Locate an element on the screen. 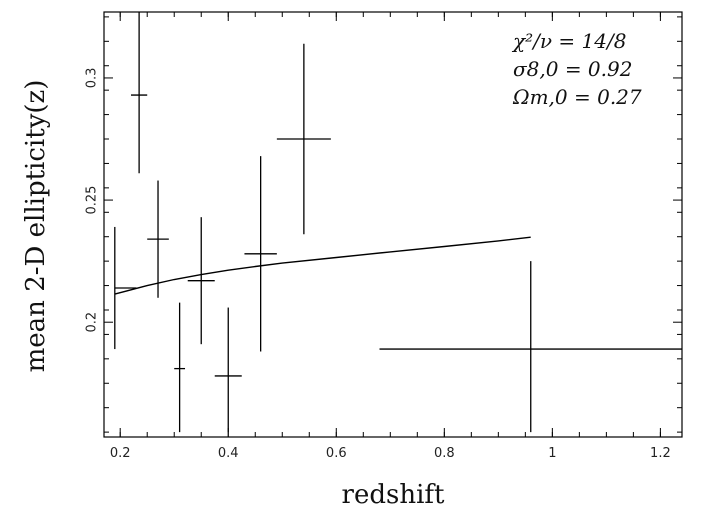 The image size is (706, 514). annotation-chi2: χ²/ν = 14/8 is located at coordinates (568, 41).